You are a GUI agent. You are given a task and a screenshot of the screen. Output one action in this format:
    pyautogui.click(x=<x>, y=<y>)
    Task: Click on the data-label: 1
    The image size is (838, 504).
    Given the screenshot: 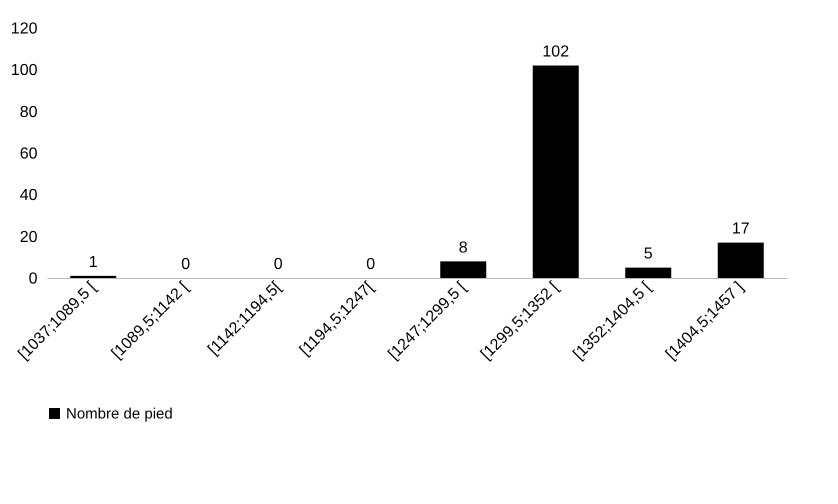 What is the action you would take?
    pyautogui.click(x=93, y=262)
    